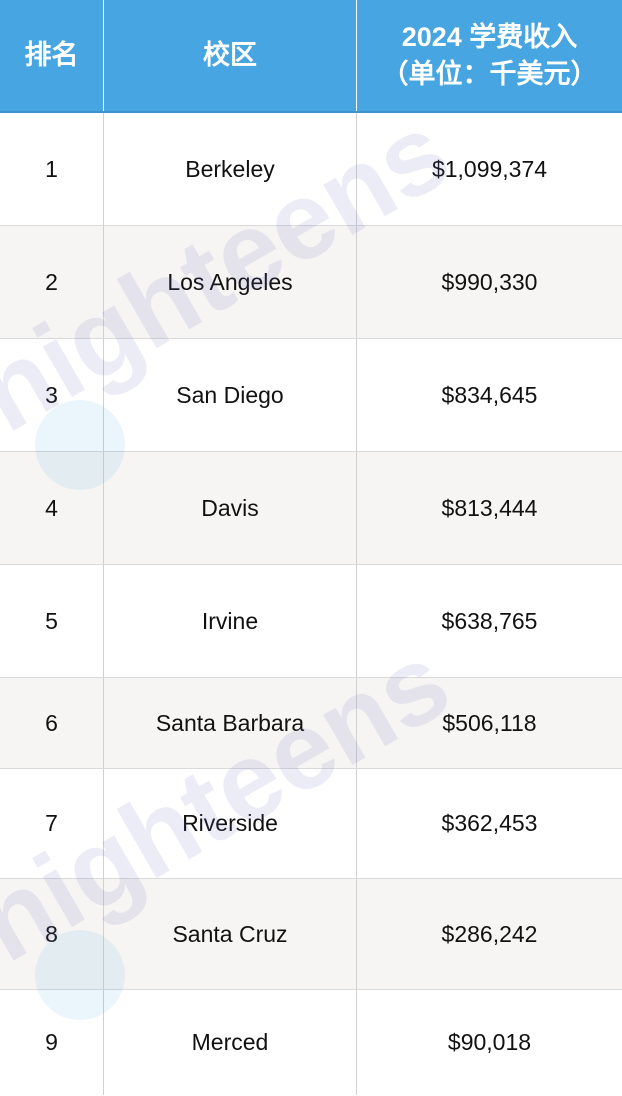 This screenshot has width=622, height=1096. Describe the element at coordinates (229, 395) in the screenshot. I see `campus-cell: San Diego` at that location.